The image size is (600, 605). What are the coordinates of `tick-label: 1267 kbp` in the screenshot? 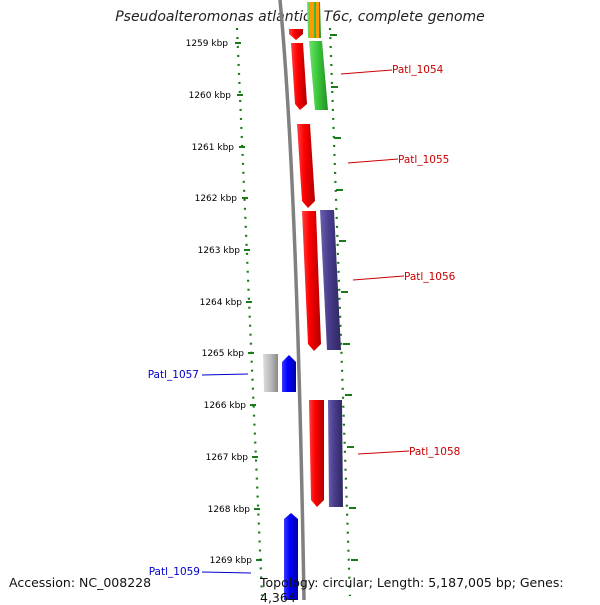 It's located at (227, 458).